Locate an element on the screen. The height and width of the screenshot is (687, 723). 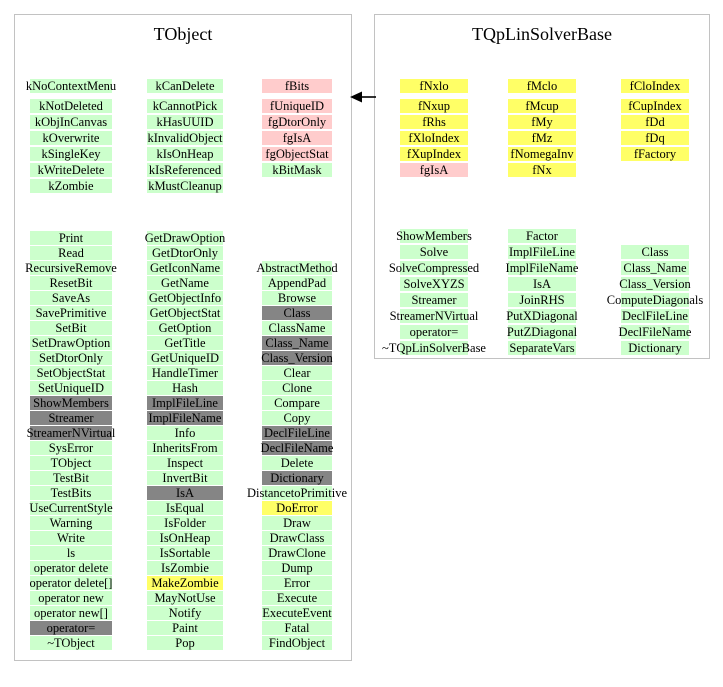
member-cell: Copy is located at coordinates (297, 418).